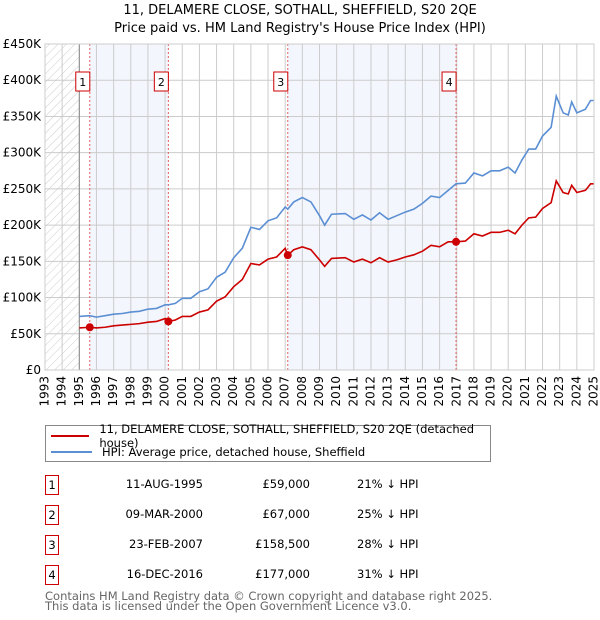  I want to click on sale-hpi-diff: 21% ↓ HPI, so click(388, 484).